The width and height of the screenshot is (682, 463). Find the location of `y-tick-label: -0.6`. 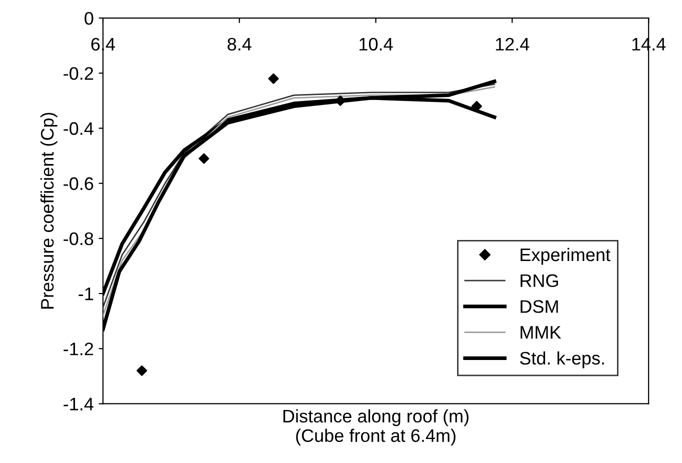

y-tick-label: -0.6 is located at coordinates (79, 183).